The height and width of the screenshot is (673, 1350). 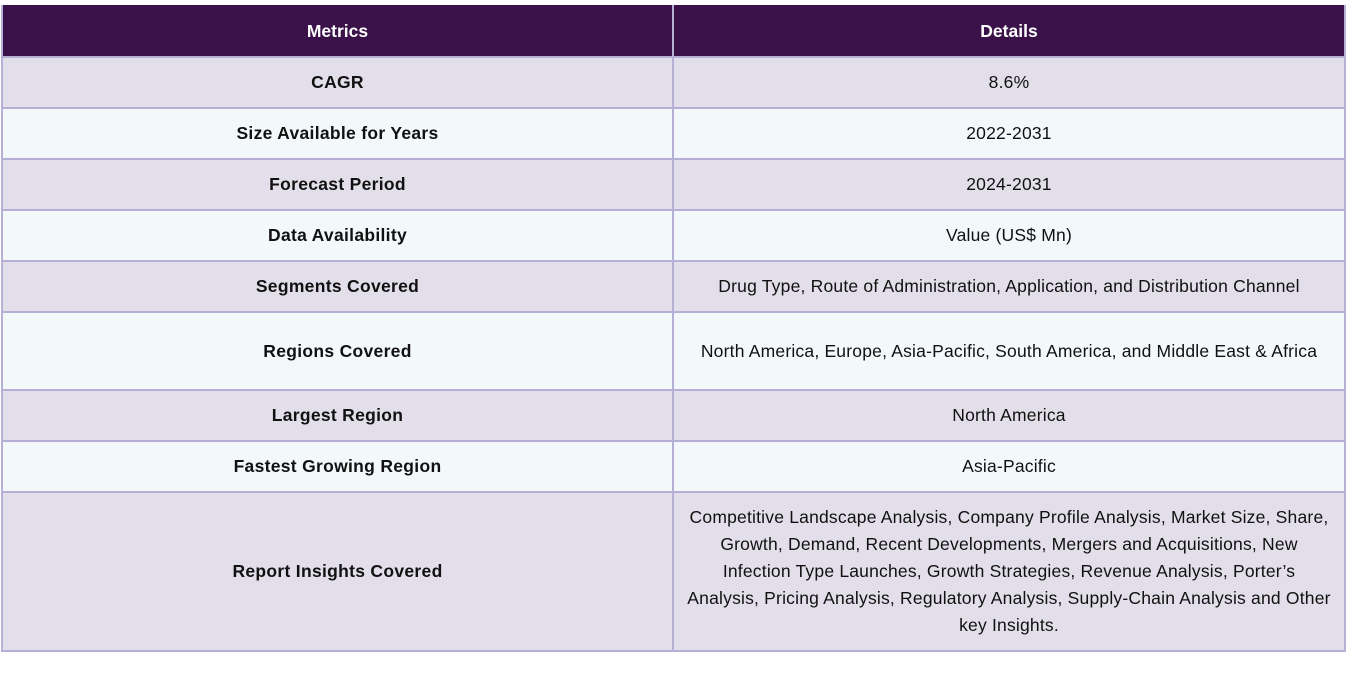 I want to click on table-row: CAGR 8.6%, so click(x=673, y=82).